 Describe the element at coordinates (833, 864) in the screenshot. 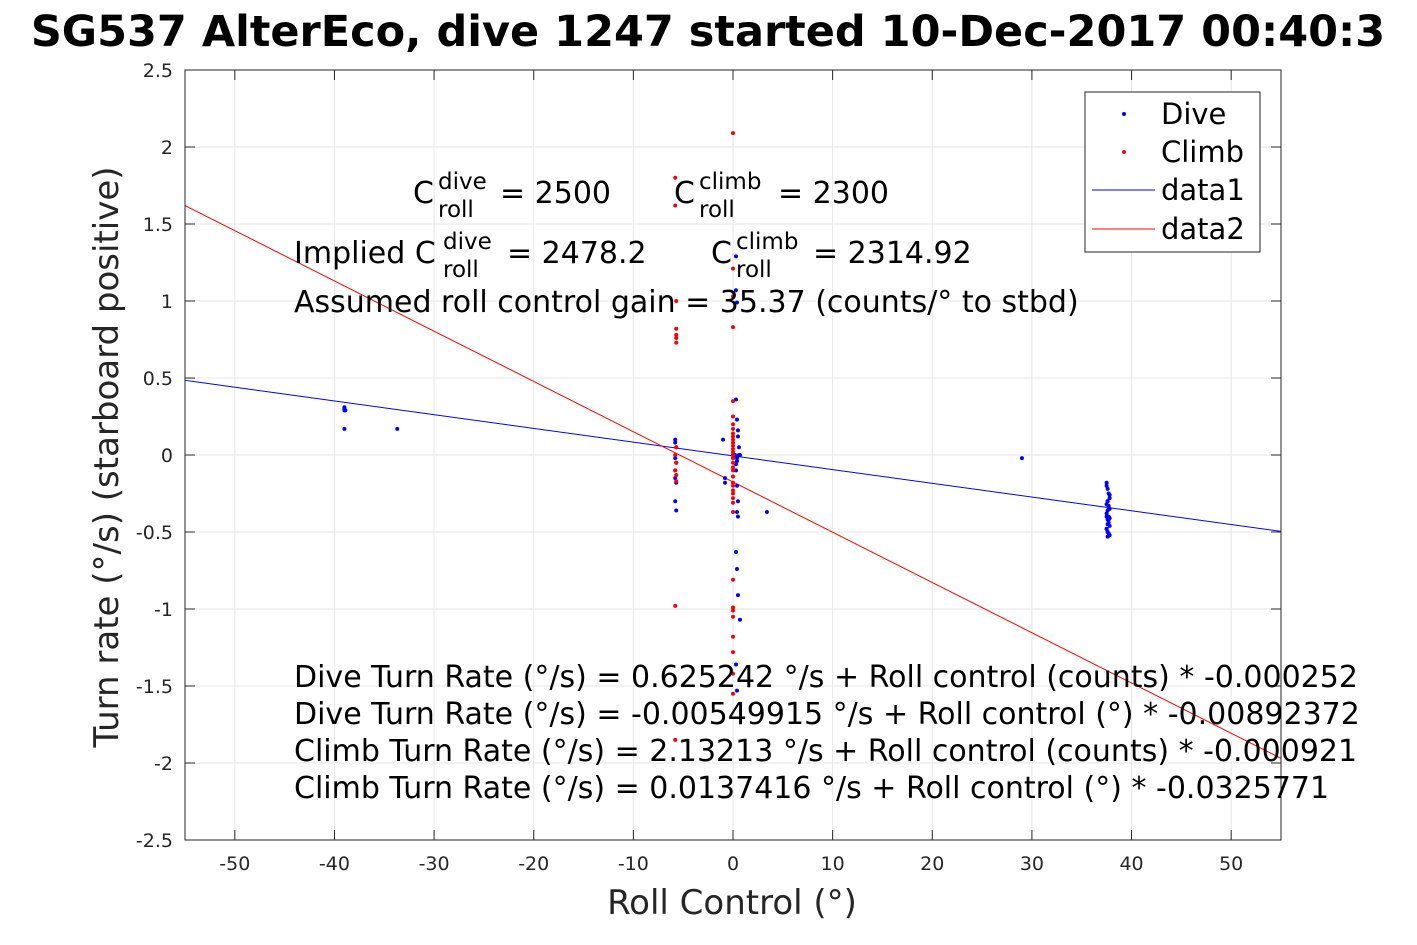

I see `x-tick-label: 10` at that location.